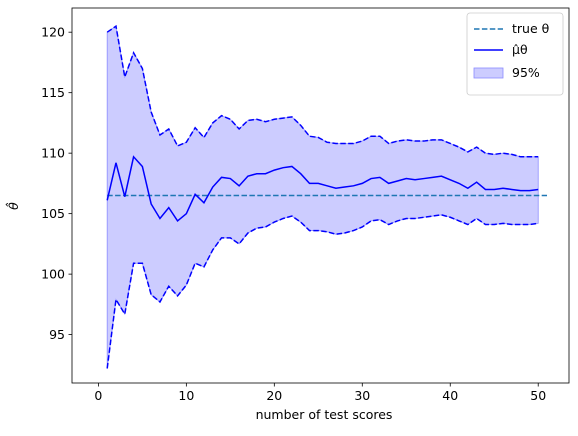 This screenshot has width=578, height=436. I want to click on x-axis-label: number of test scores, so click(324, 414).